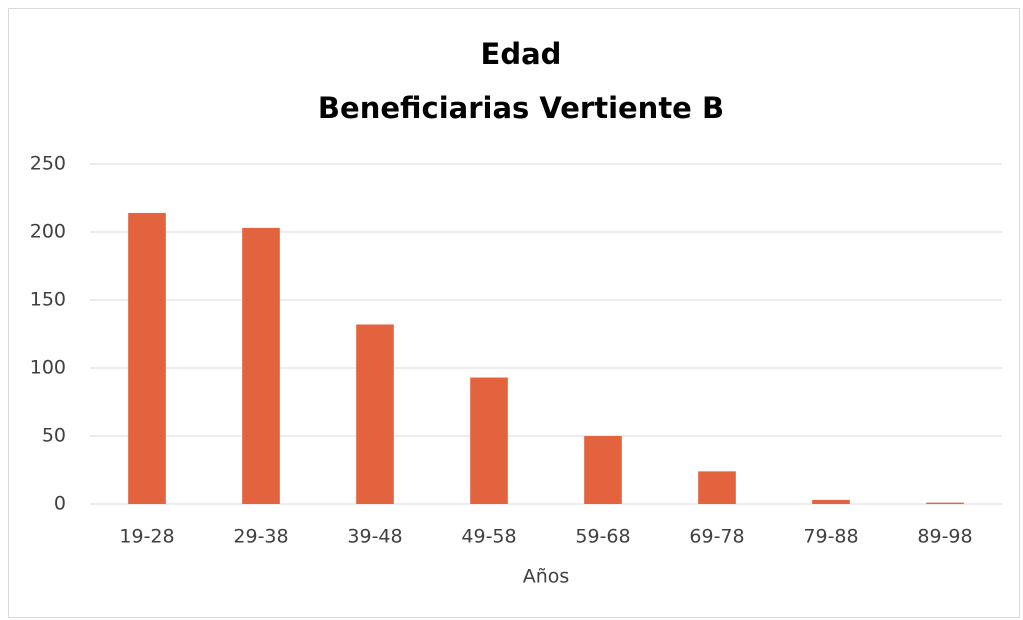 The height and width of the screenshot is (620, 1023). I want to click on y-tick-label: 100, so click(48, 368).